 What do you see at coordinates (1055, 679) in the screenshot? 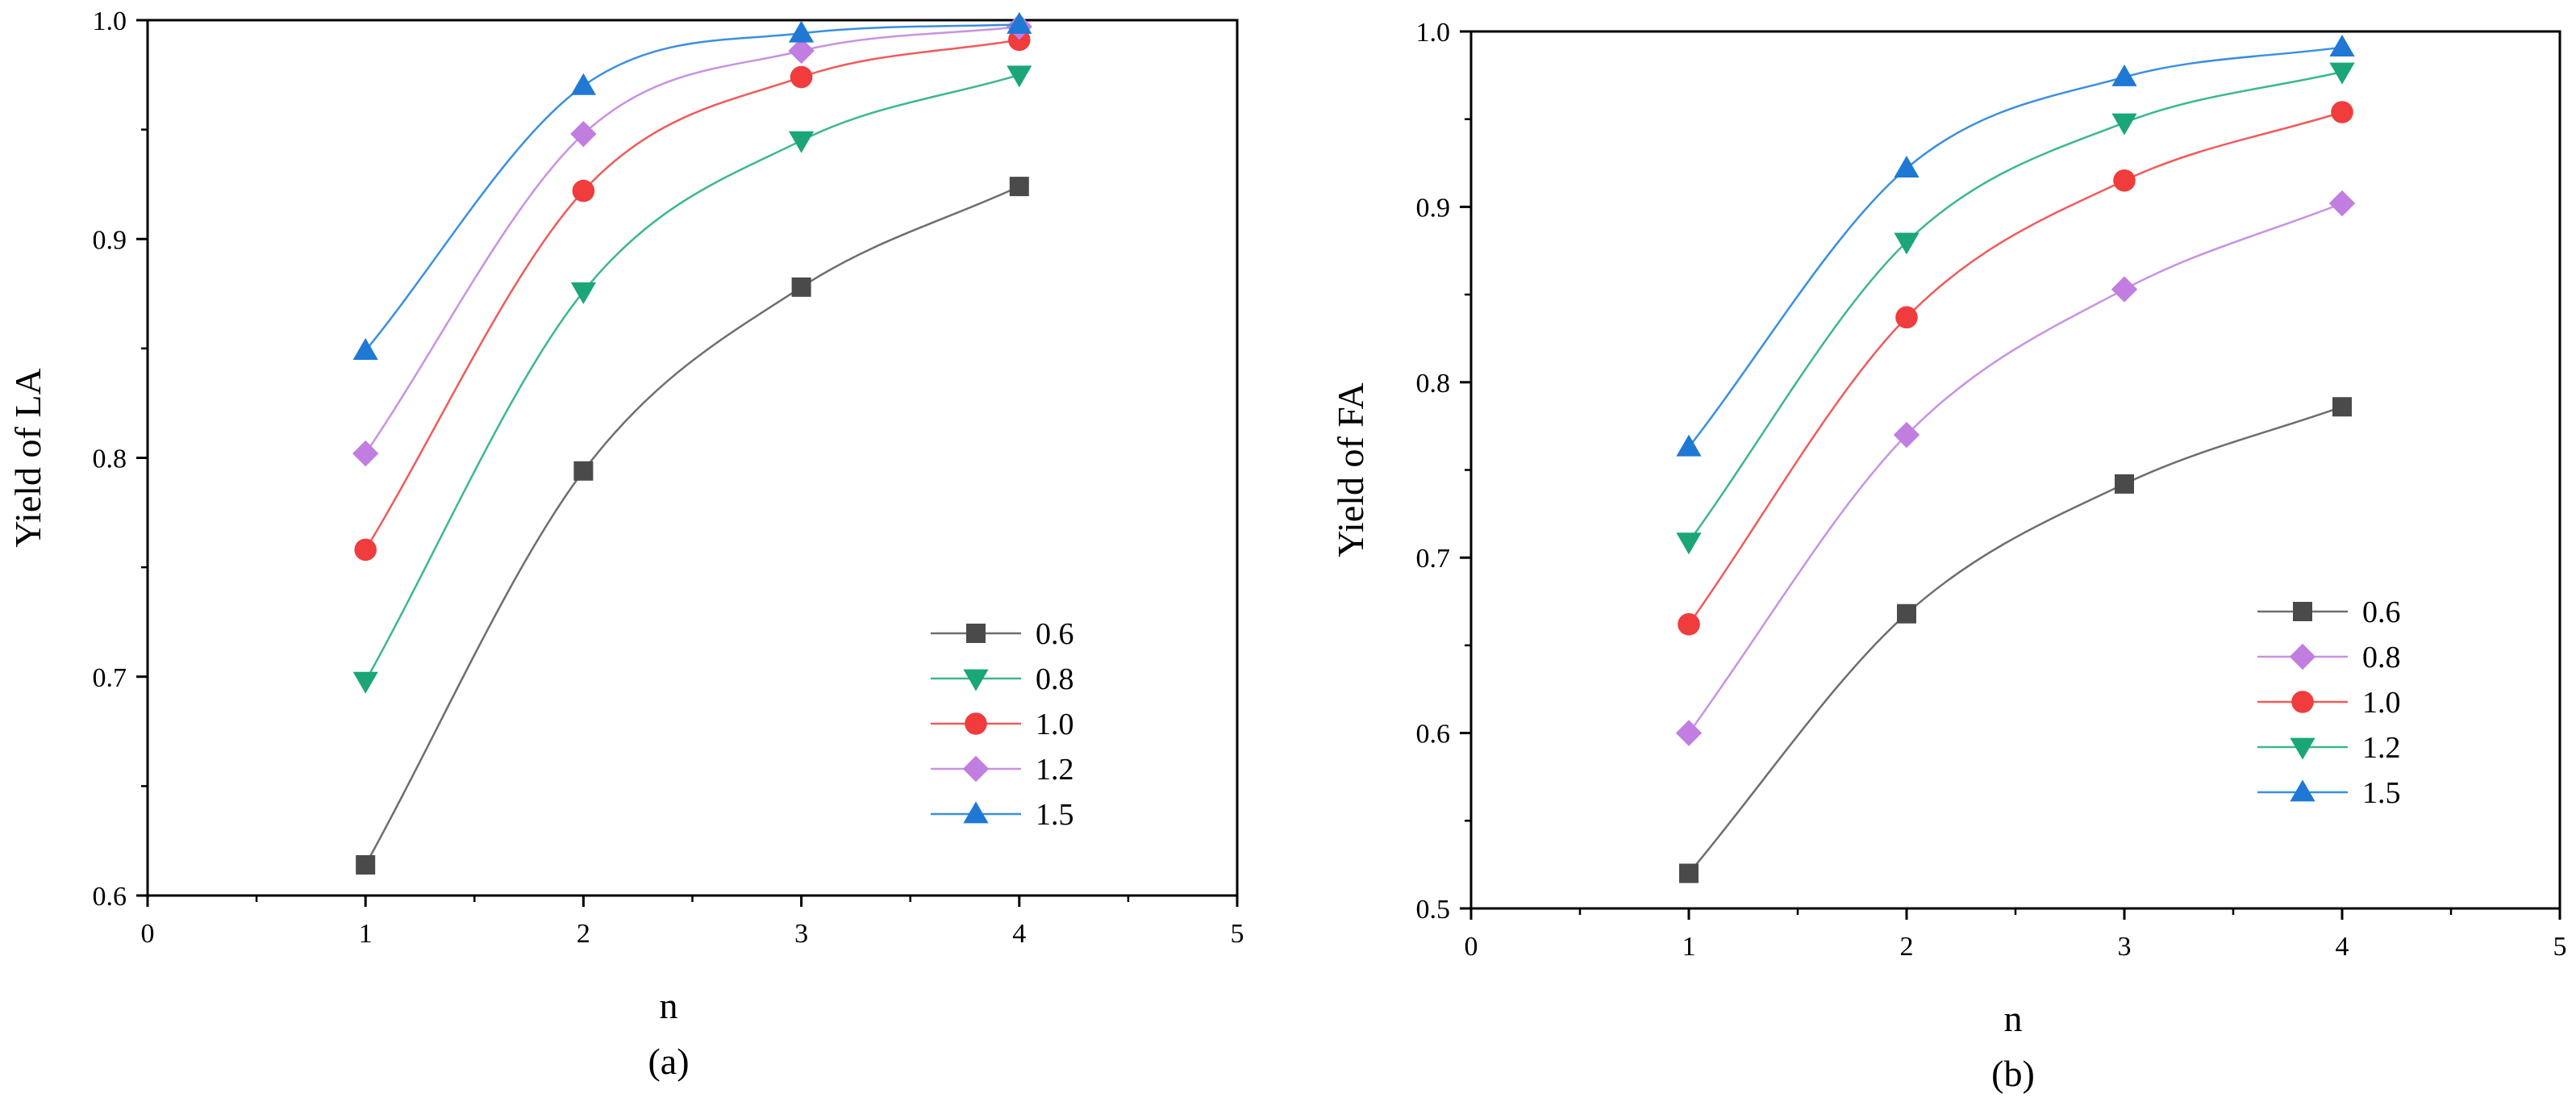
I see `legend-label: 0.8` at bounding box center [1055, 679].